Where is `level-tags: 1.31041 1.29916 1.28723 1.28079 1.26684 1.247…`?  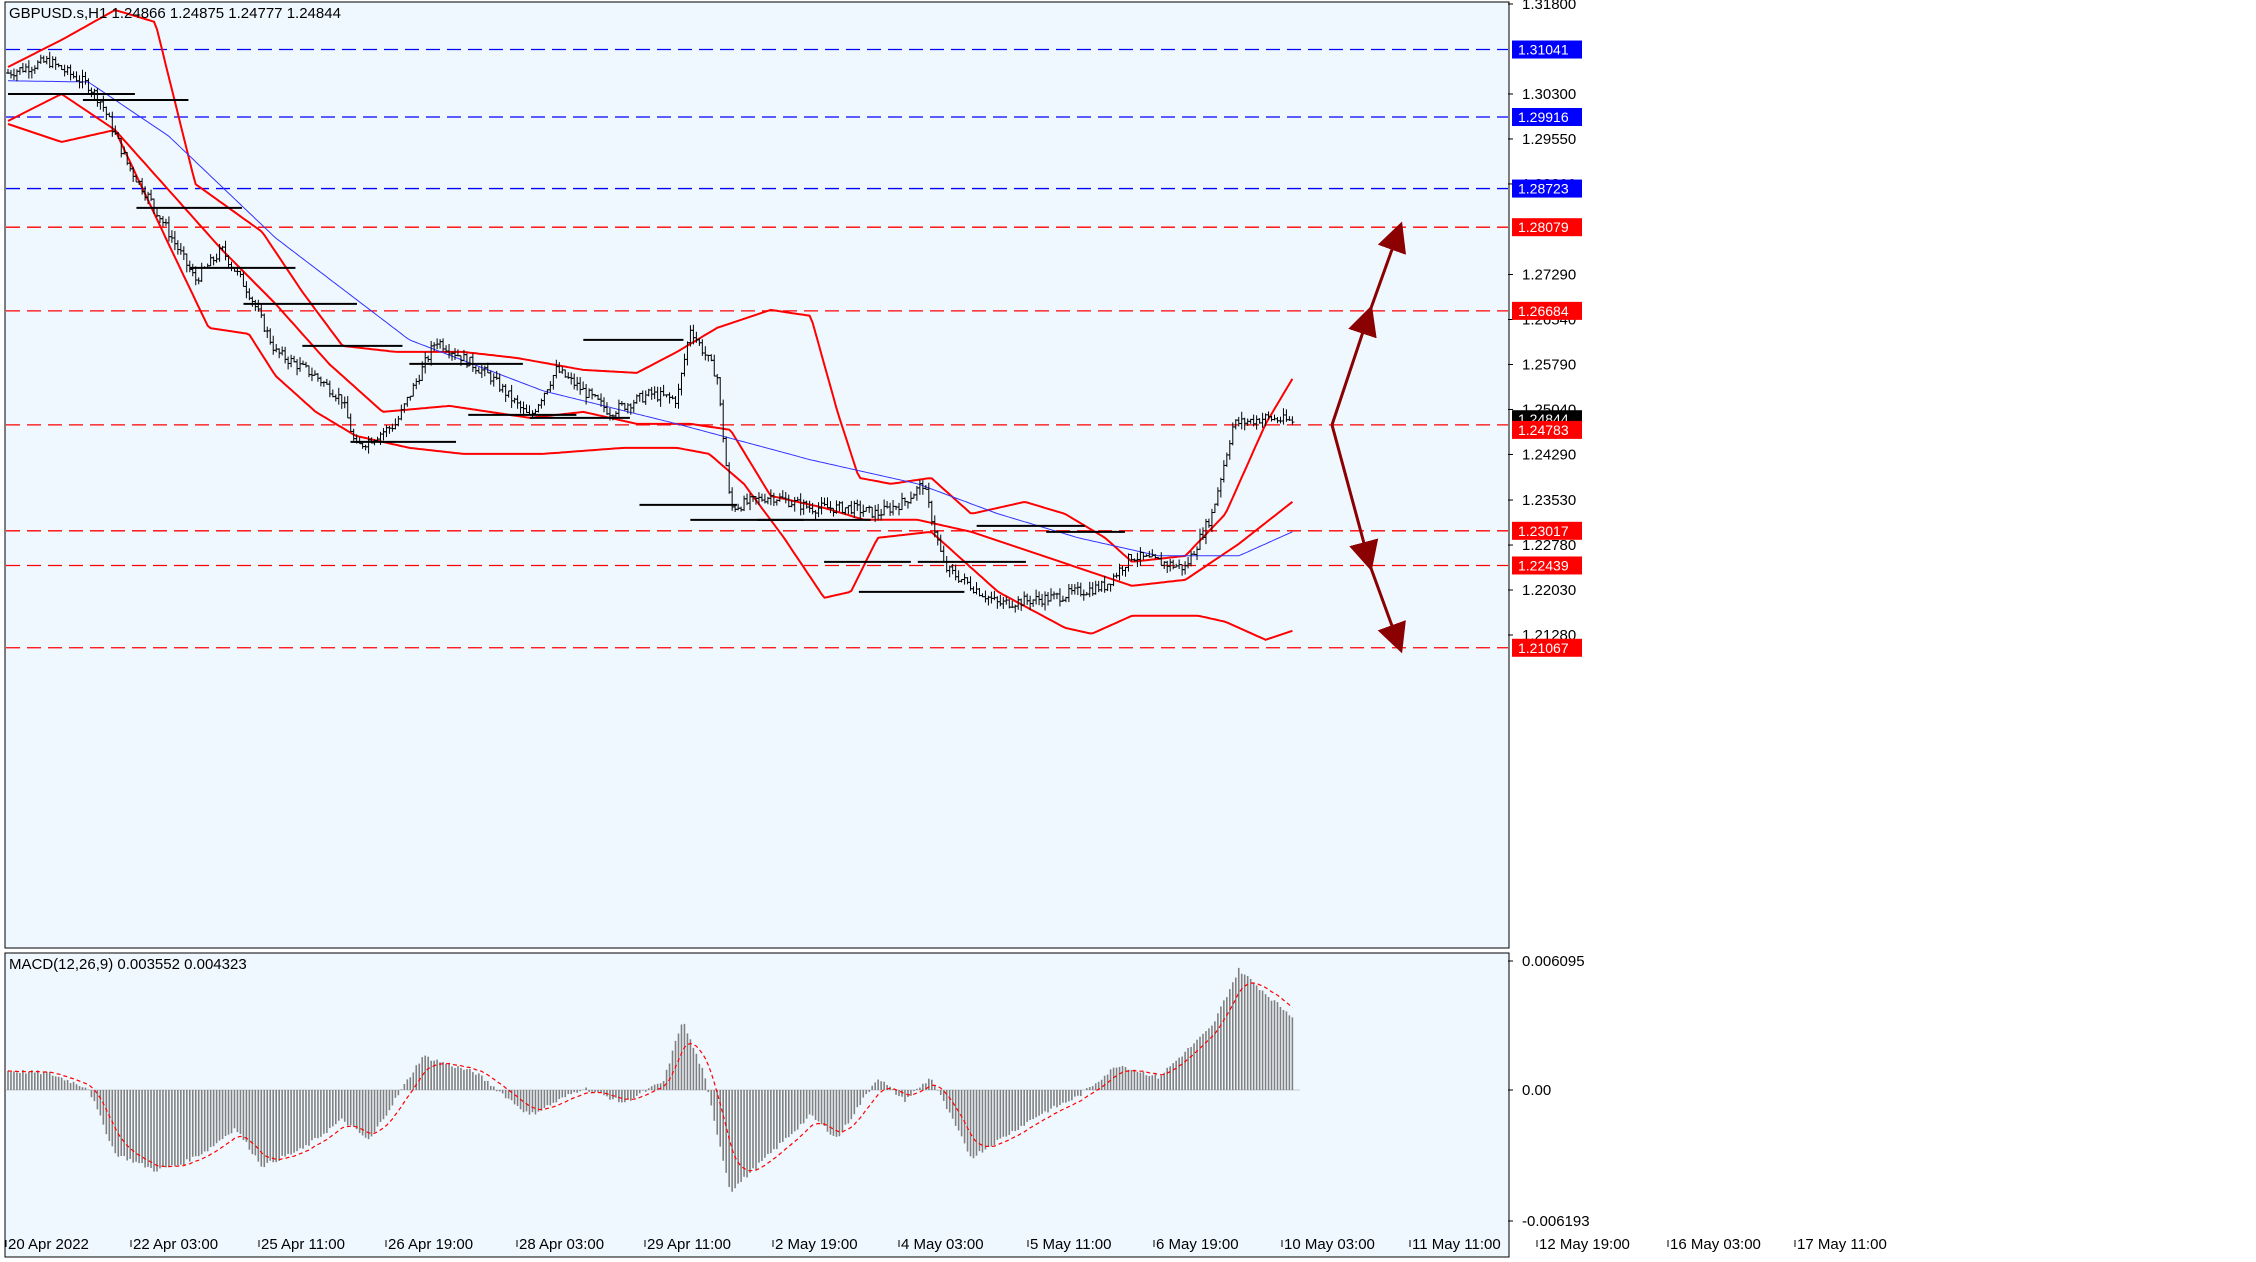
level-tags: 1.31041 1.29916 1.28723 1.28079 1.26684 1.247… is located at coordinates (1547, 348).